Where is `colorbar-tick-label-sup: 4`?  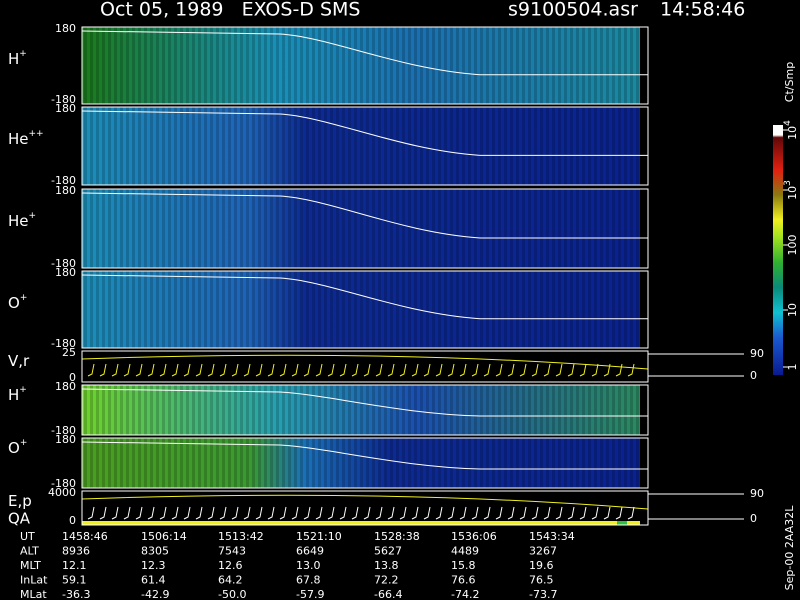 colorbar-tick-label-sup: 4 is located at coordinates (788, 123).